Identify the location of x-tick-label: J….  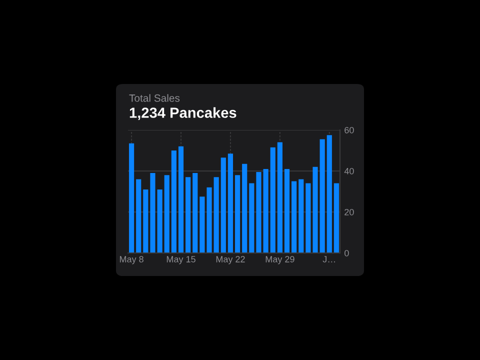
(328, 259).